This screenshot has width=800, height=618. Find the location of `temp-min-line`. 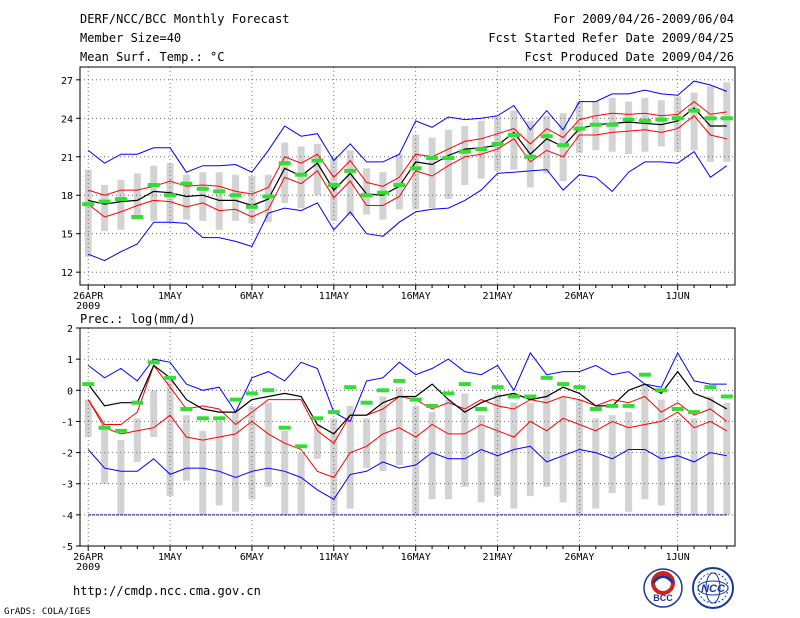

temp-min-line is located at coordinates (408, 206).